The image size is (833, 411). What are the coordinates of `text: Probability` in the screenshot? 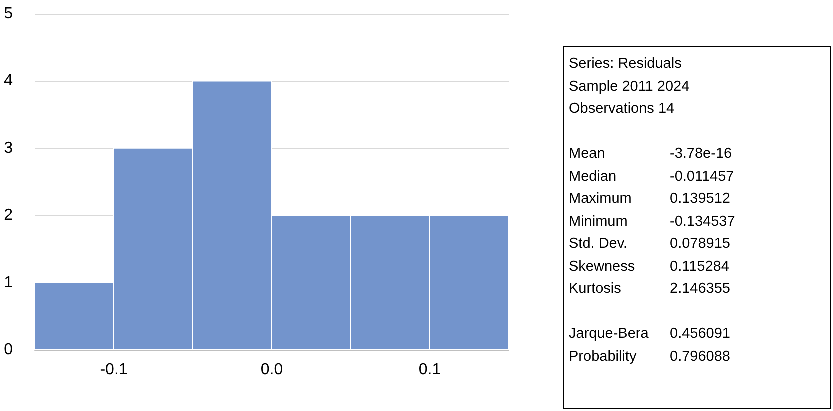 It's located at (603, 357).